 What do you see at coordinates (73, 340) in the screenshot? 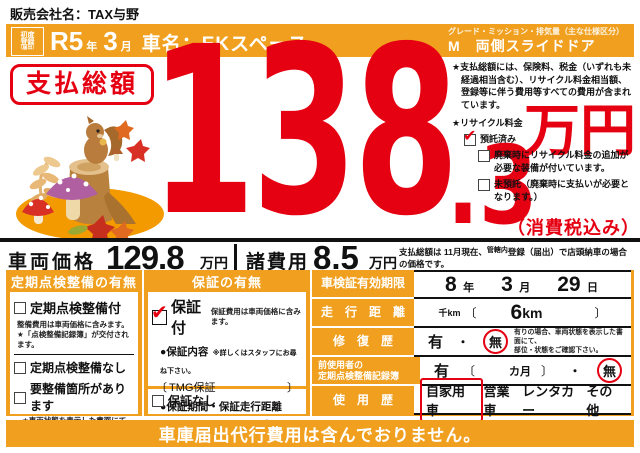
I see `inspection-with-note2: ★「点検整備記録簿」が交付されます。` at bounding box center [73, 340].